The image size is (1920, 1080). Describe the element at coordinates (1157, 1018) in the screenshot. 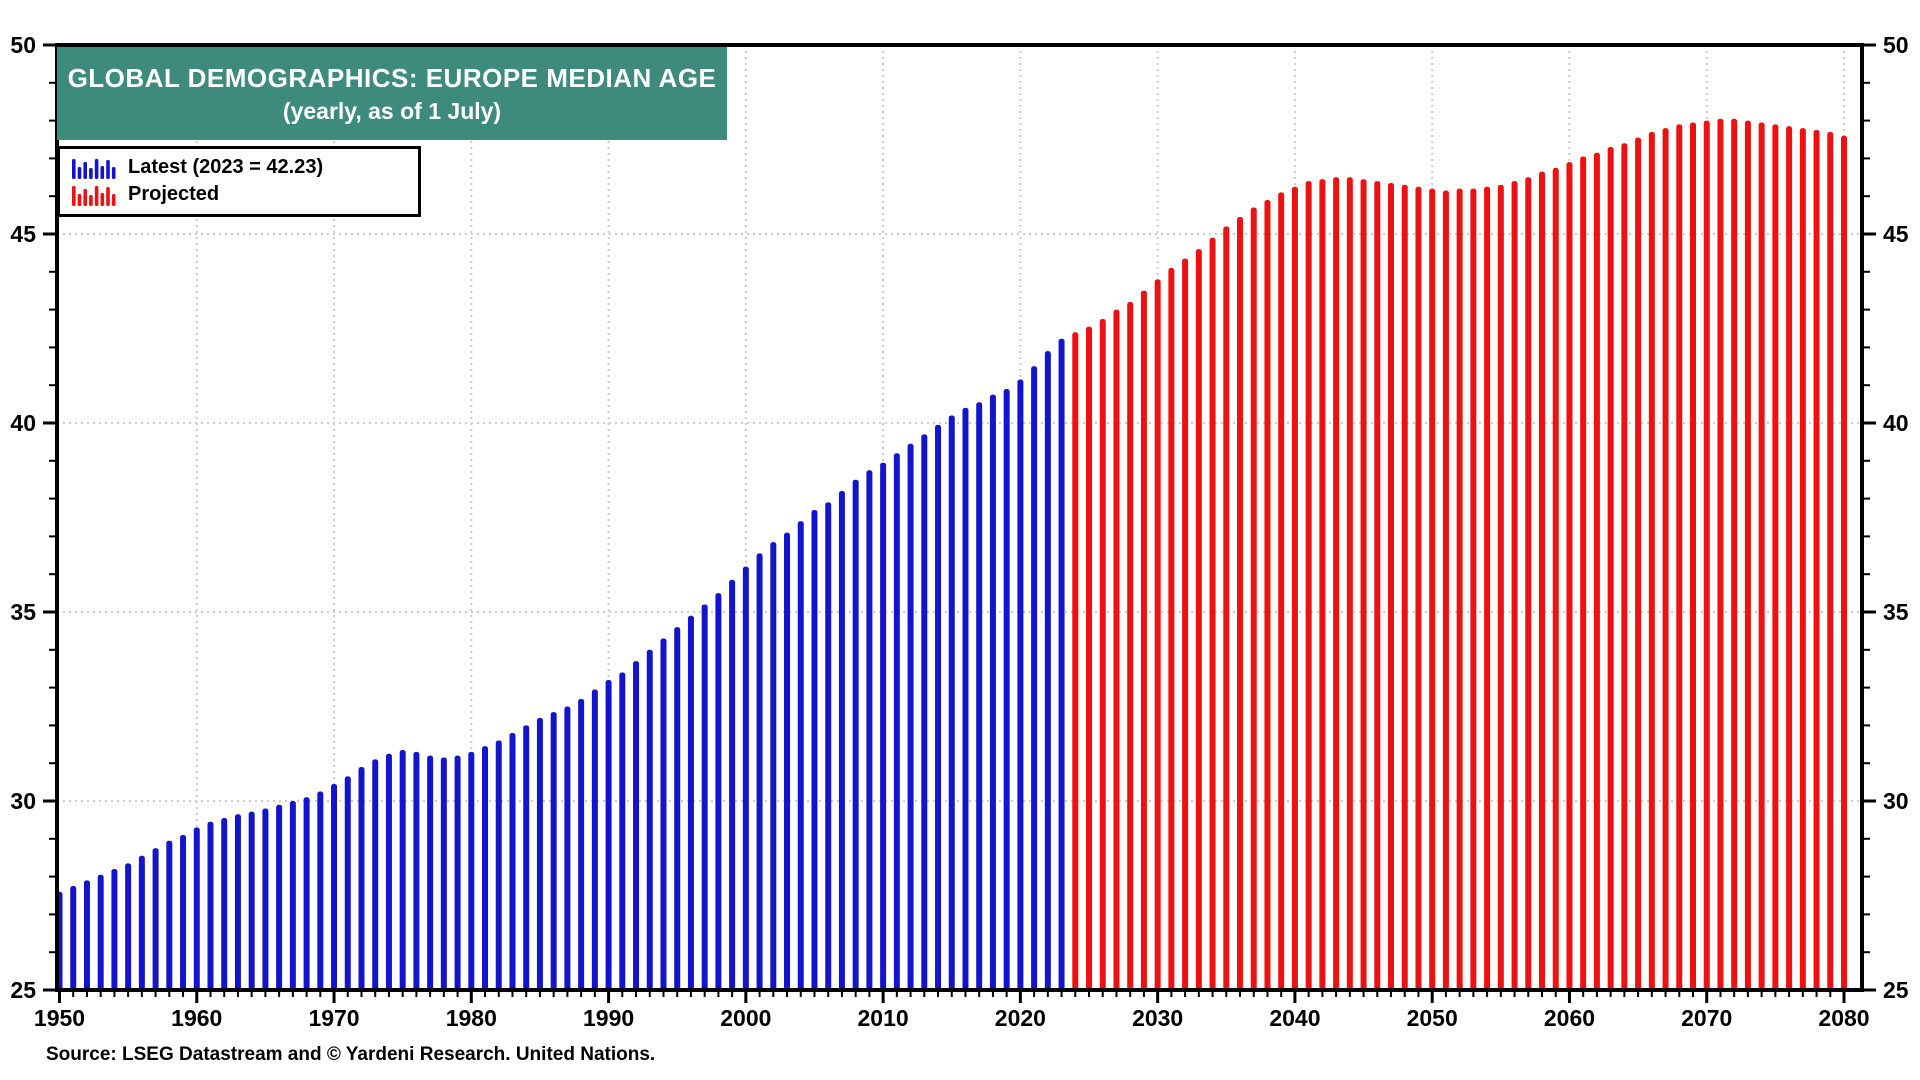

I see `x-axis-label: 2030` at that location.